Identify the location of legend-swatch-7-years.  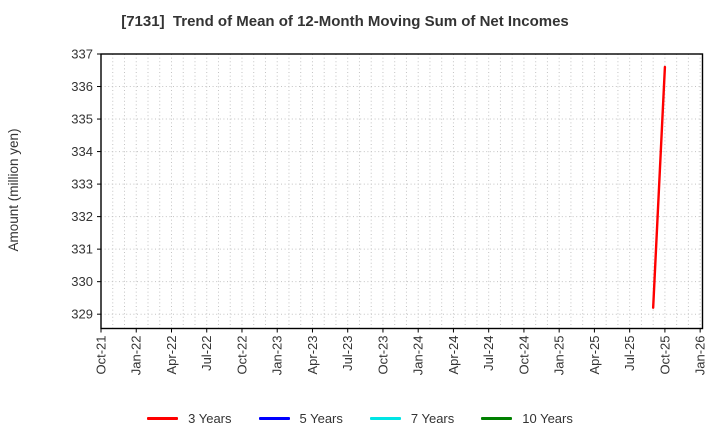
(385, 418).